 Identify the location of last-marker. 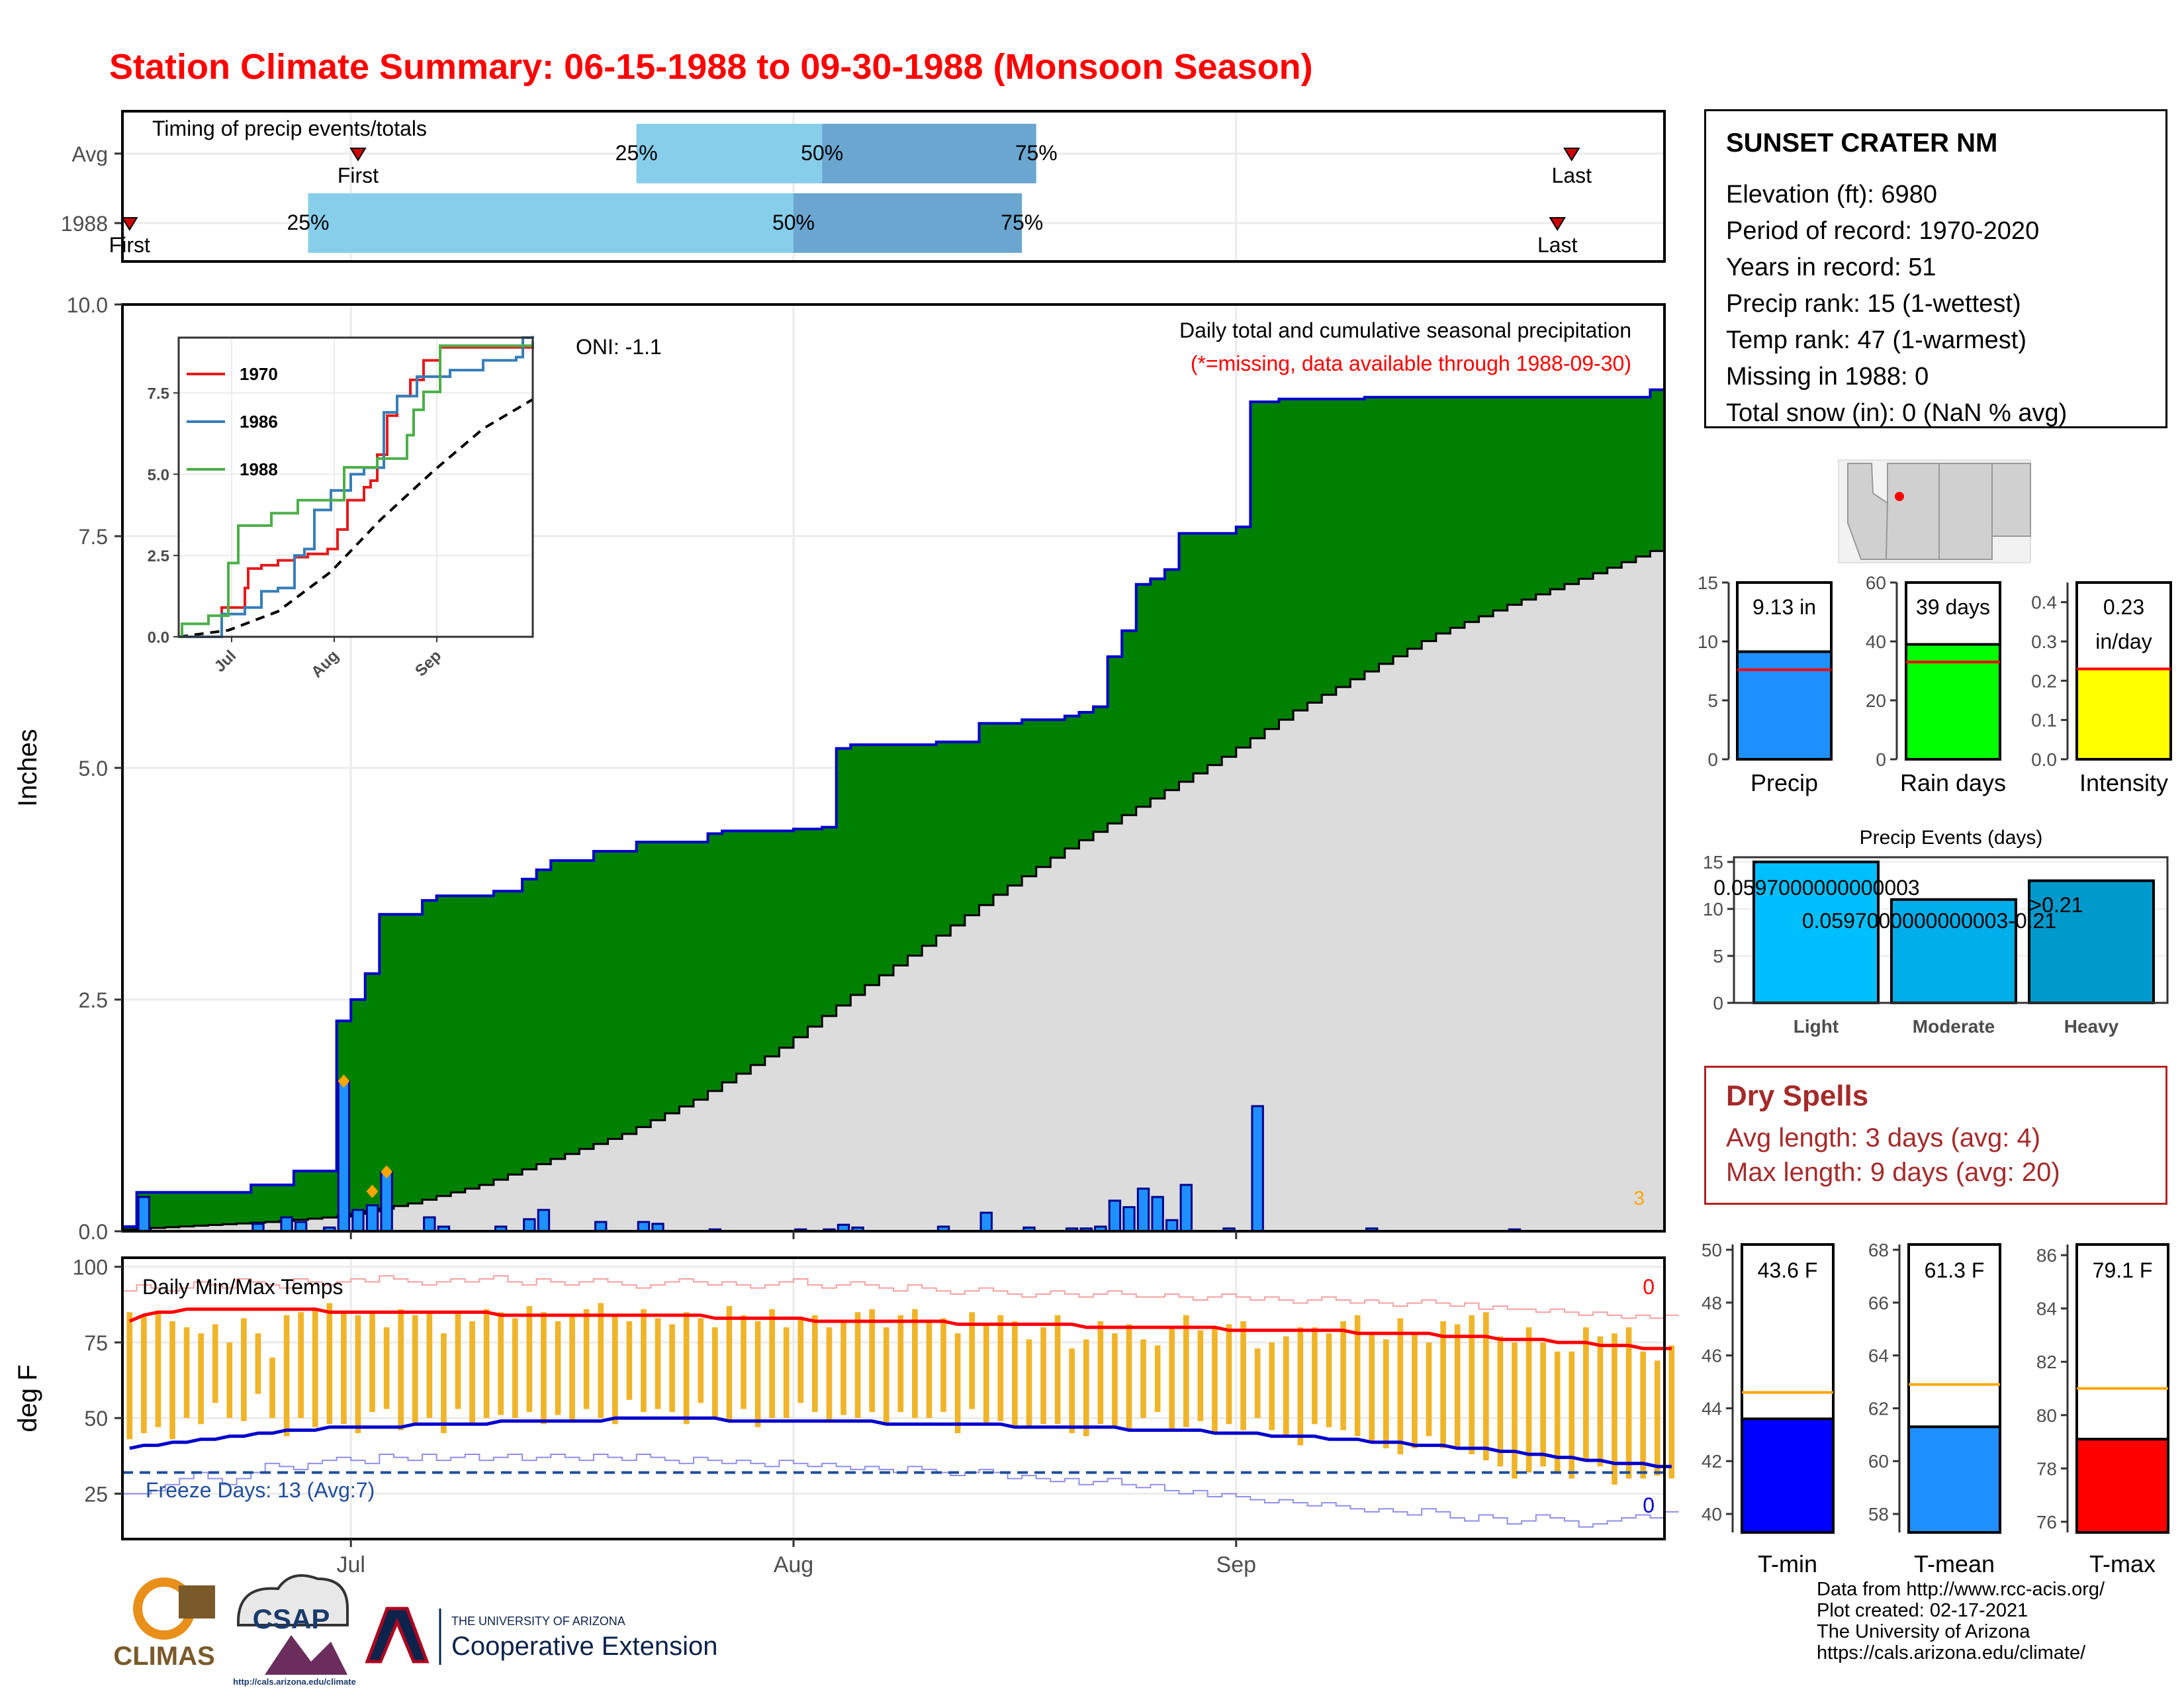
(1558, 224).